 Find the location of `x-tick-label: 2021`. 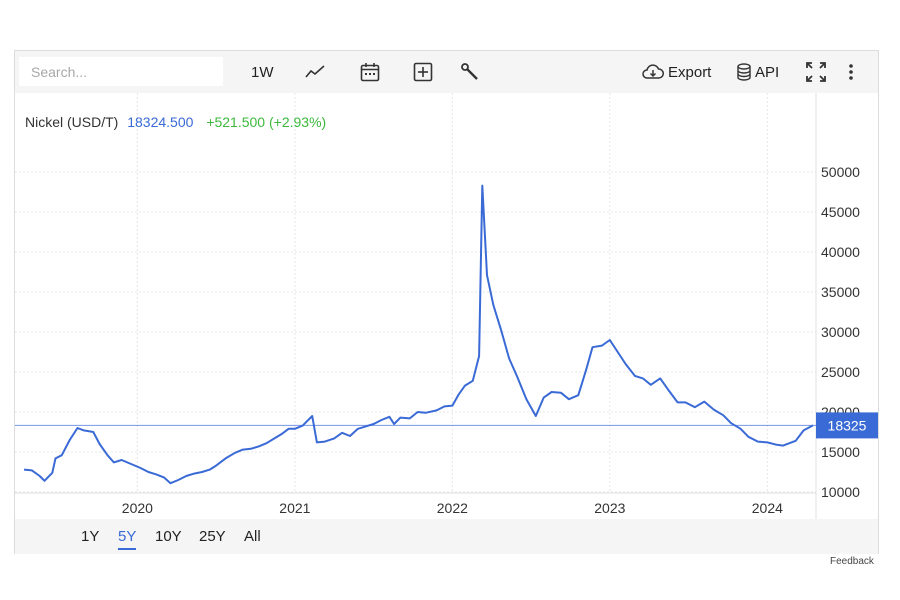

x-tick-label: 2021 is located at coordinates (294, 508).